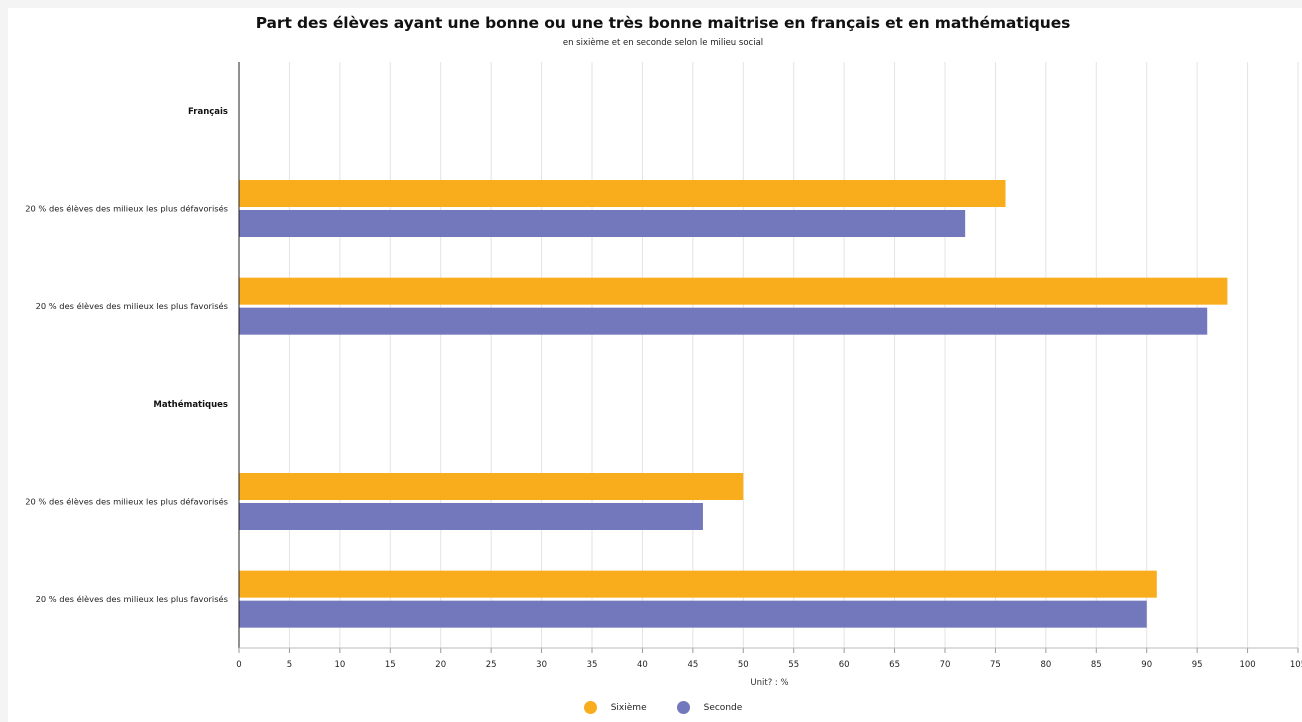 The image size is (1302, 722). What do you see at coordinates (289, 665) in the screenshot?
I see `x-tick-label: 5` at bounding box center [289, 665].